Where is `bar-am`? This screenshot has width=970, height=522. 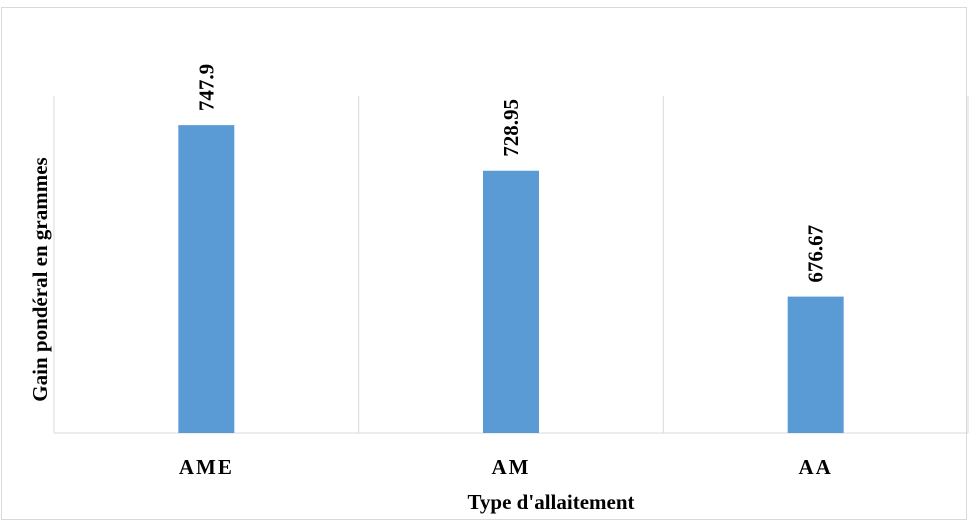
bar-am is located at coordinates (511, 301).